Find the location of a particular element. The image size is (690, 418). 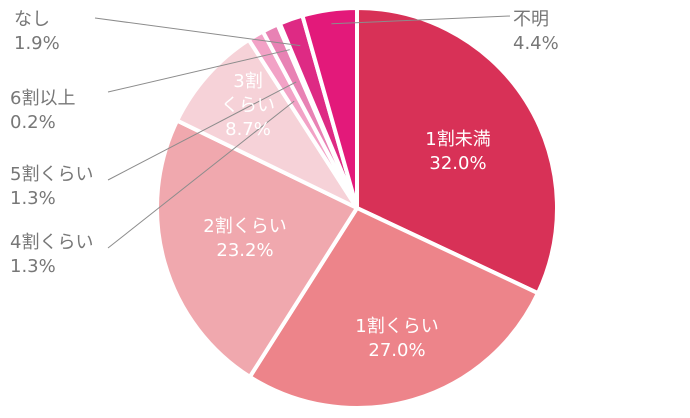

slice-label: 6割以上 0.2% is located at coordinates (42, 110).